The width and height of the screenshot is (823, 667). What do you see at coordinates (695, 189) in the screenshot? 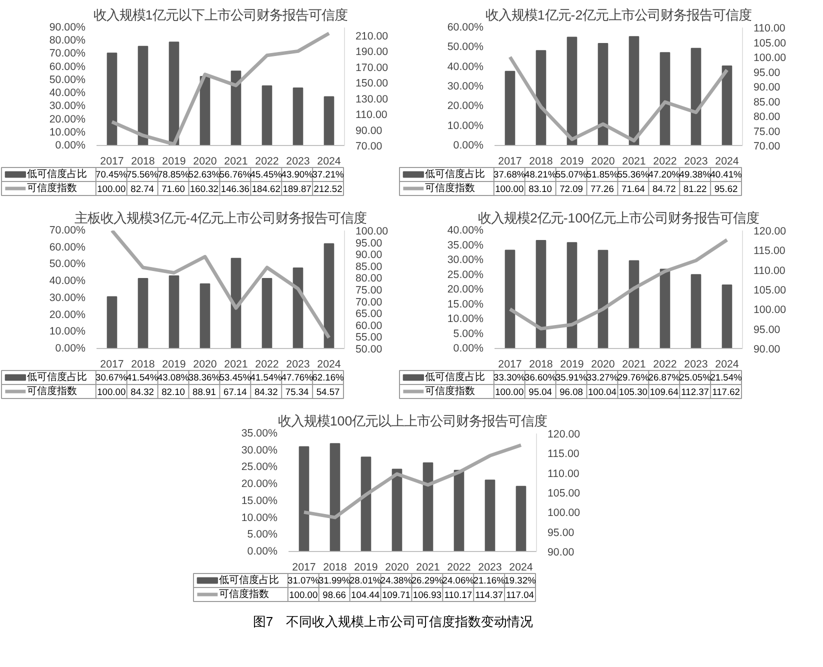
I see `data-label: 81.22` at bounding box center [695, 189].